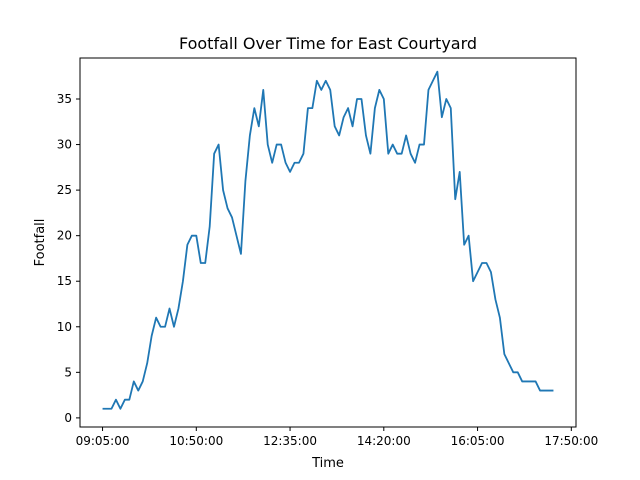 This screenshot has height=480, width=640. Describe the element at coordinates (64, 236) in the screenshot. I see `y-tick-label: 20` at that location.